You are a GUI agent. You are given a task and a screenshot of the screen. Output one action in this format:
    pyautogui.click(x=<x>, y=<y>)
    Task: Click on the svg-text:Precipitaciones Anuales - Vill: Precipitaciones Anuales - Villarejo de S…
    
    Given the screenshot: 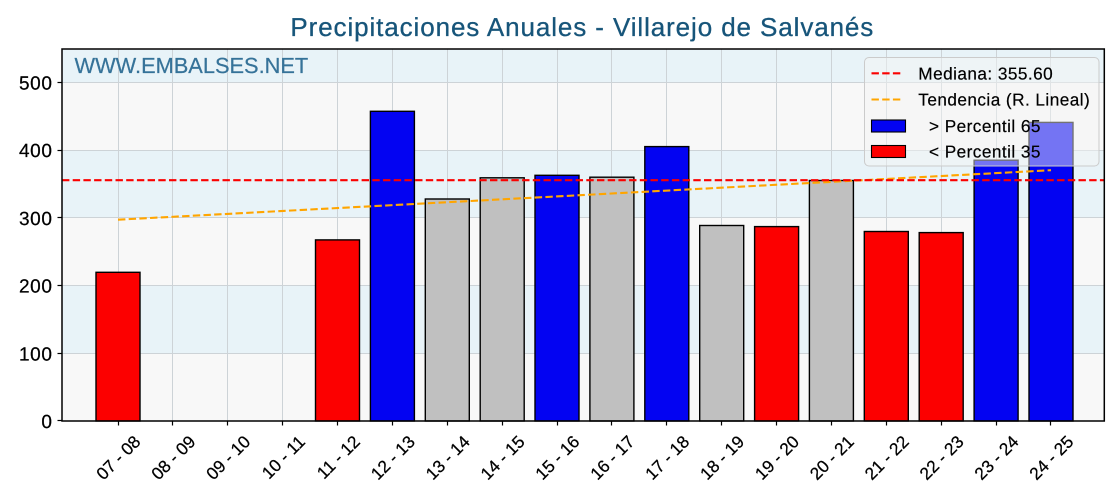 What is the action you would take?
    pyautogui.click(x=582, y=27)
    